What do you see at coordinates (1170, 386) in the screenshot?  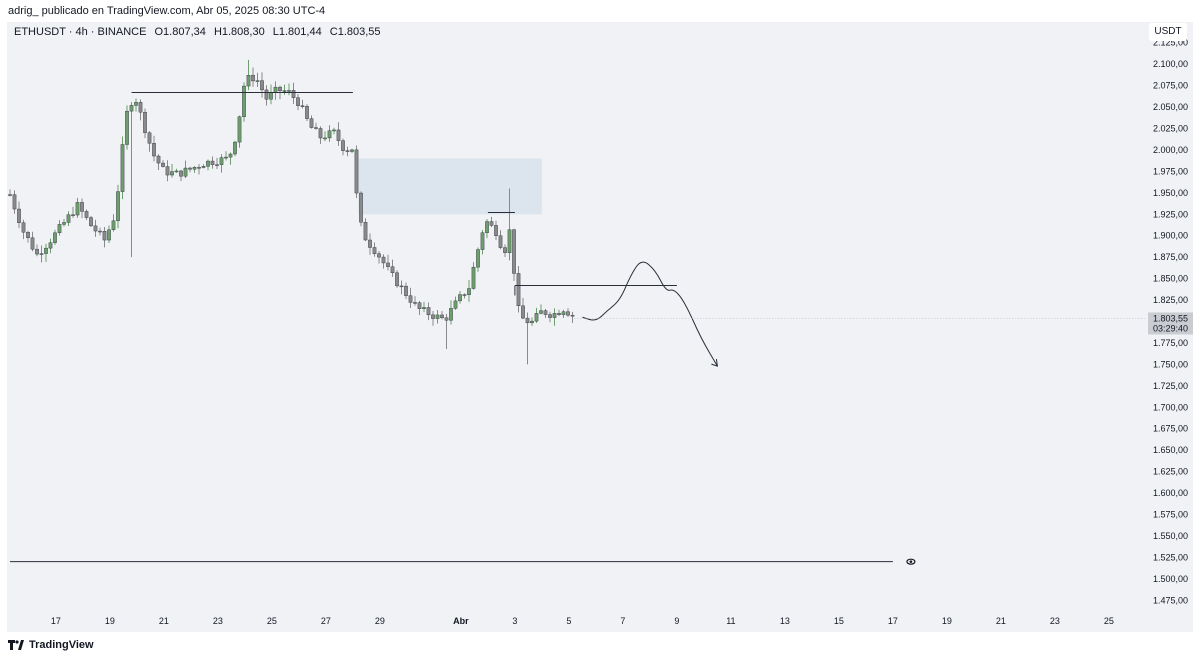 I see `y-tick-label: 1.725,00` at bounding box center [1170, 386].